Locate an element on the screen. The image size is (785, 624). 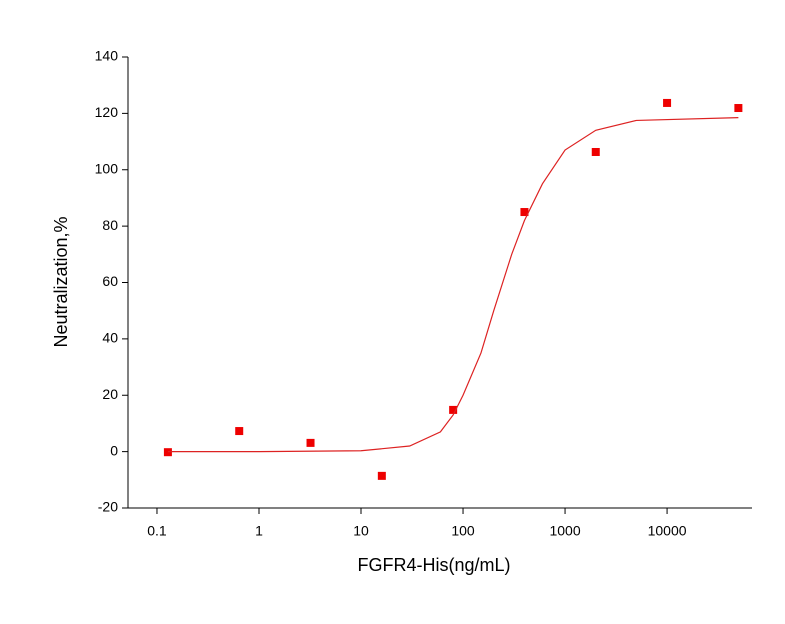
x-tick-label: 10 is located at coordinates (361, 531).